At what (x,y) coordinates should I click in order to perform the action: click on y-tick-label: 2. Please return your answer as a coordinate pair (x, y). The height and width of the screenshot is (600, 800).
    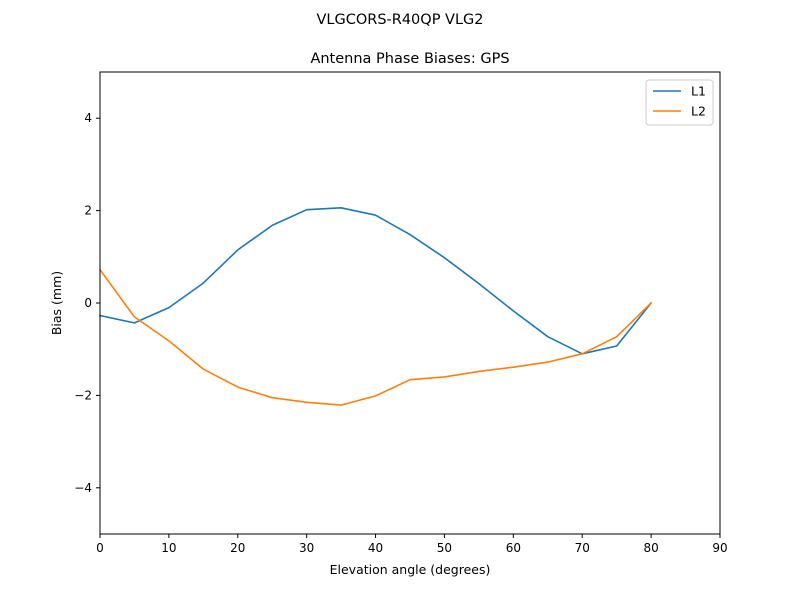
    Looking at the image, I should click on (88, 211).